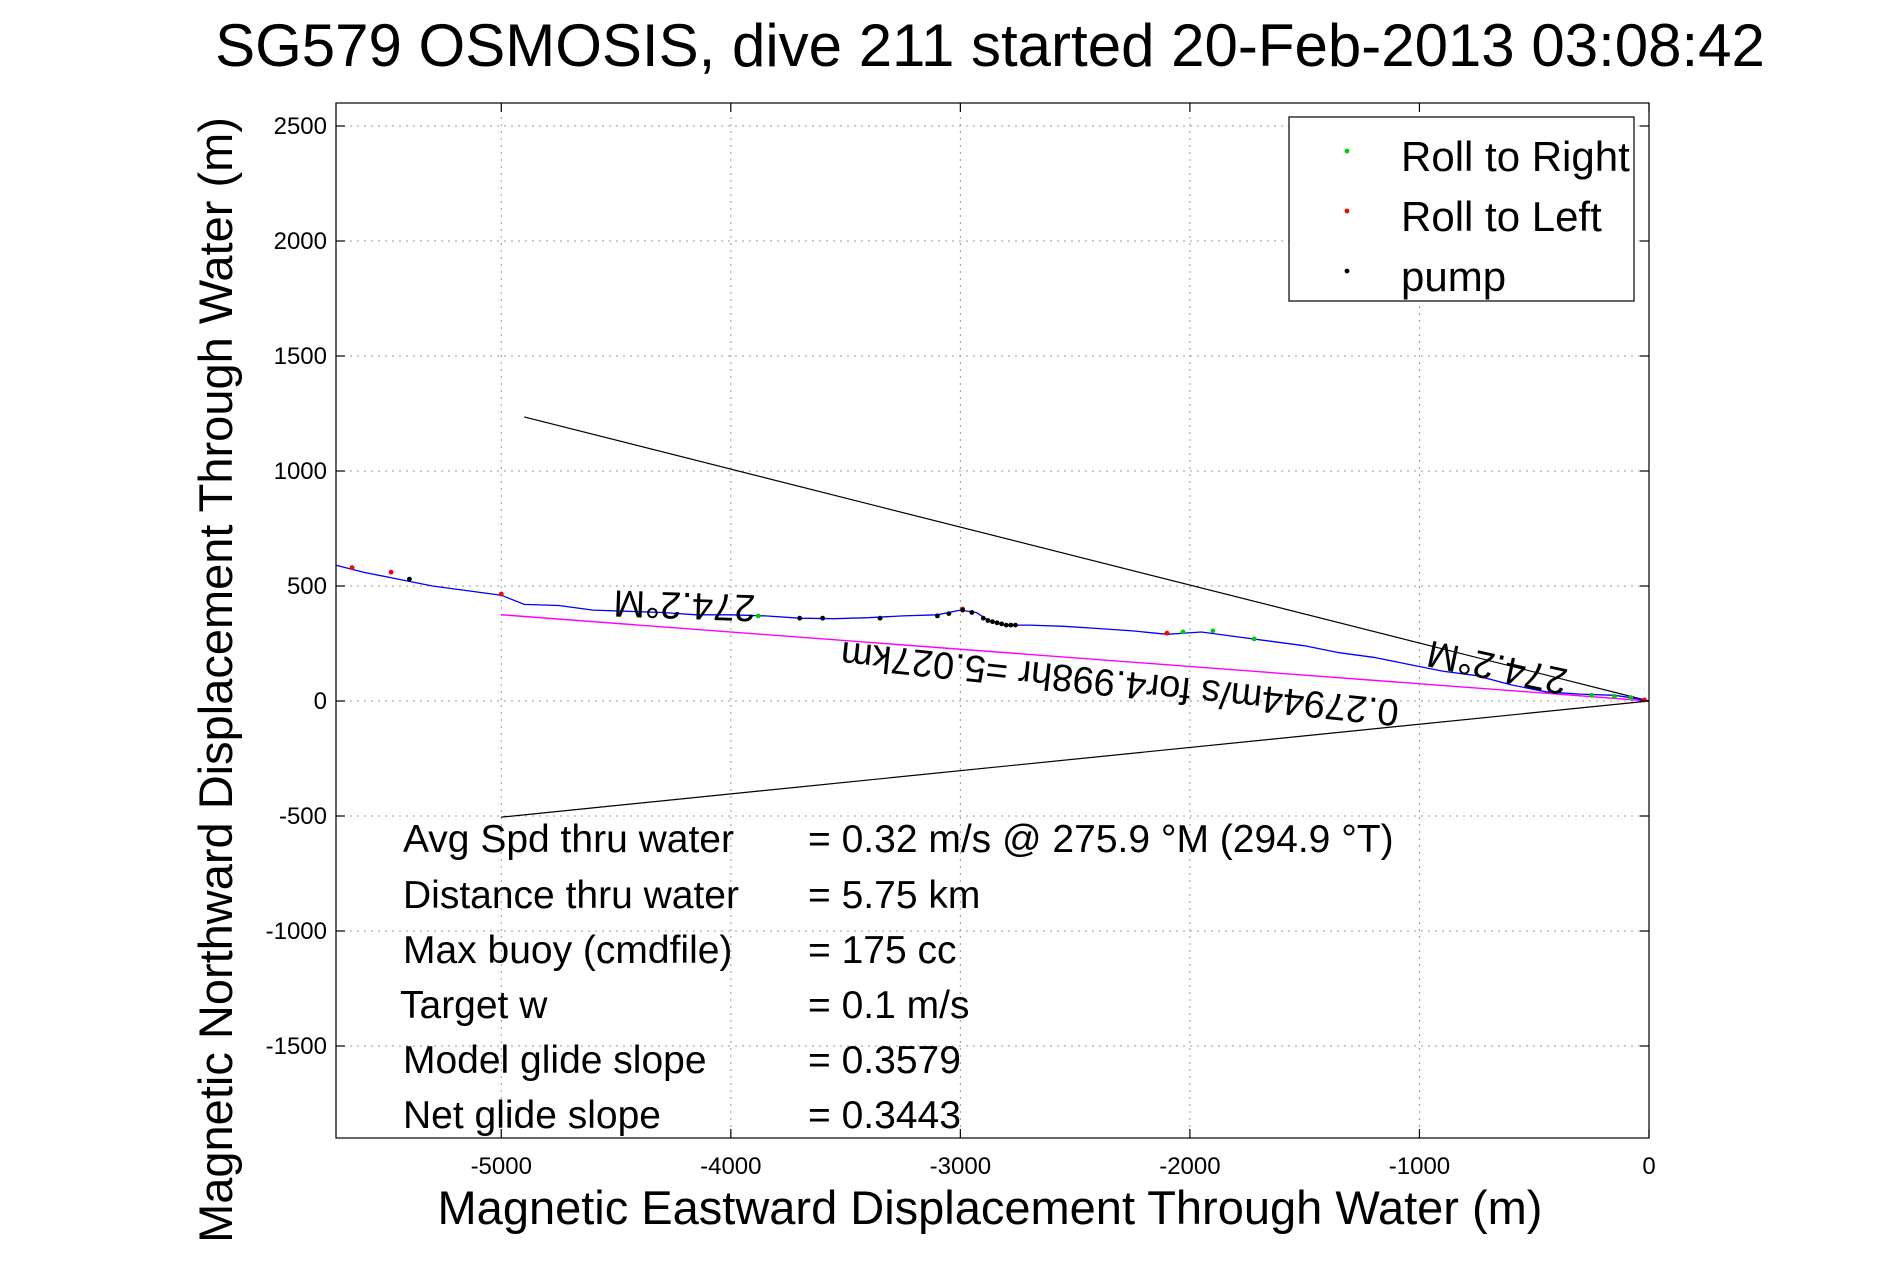 The width and height of the screenshot is (1891, 1262). I want to click on net-displacement-line, so click(1075, 658).